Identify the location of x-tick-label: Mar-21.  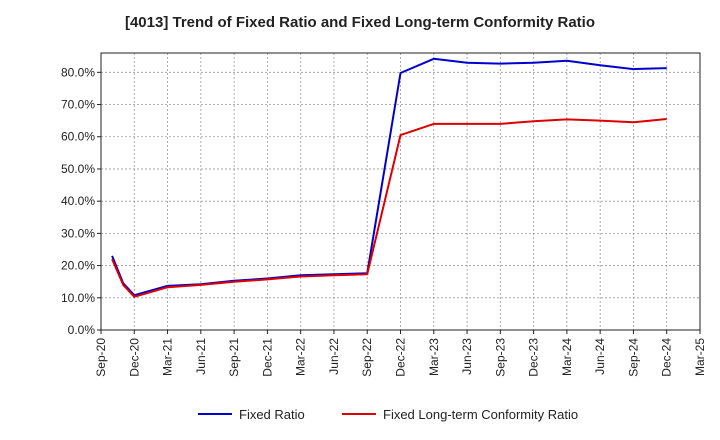
(168, 357).